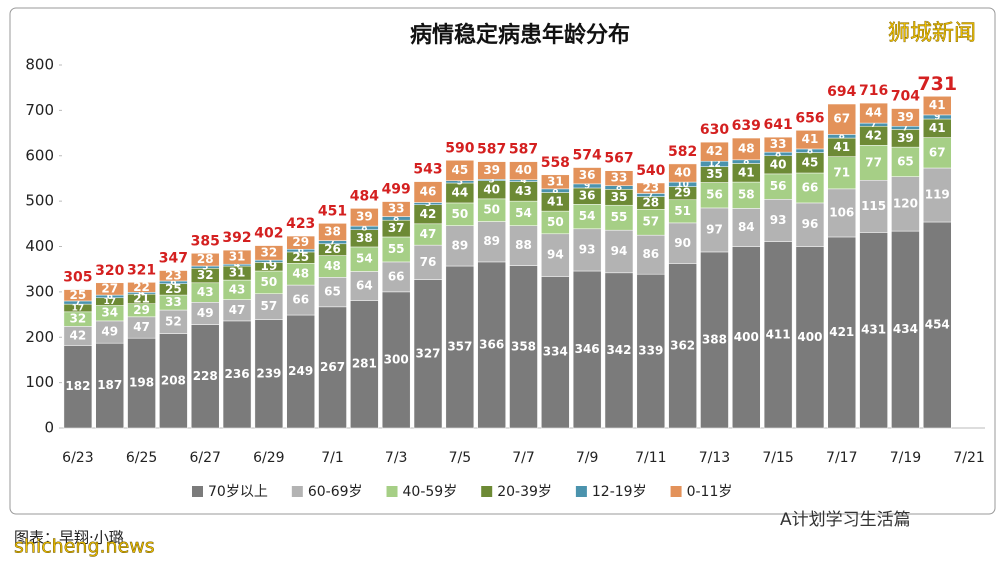 The width and height of the screenshot is (1002, 564). I want to click on segment-label: 334, so click(555, 352).